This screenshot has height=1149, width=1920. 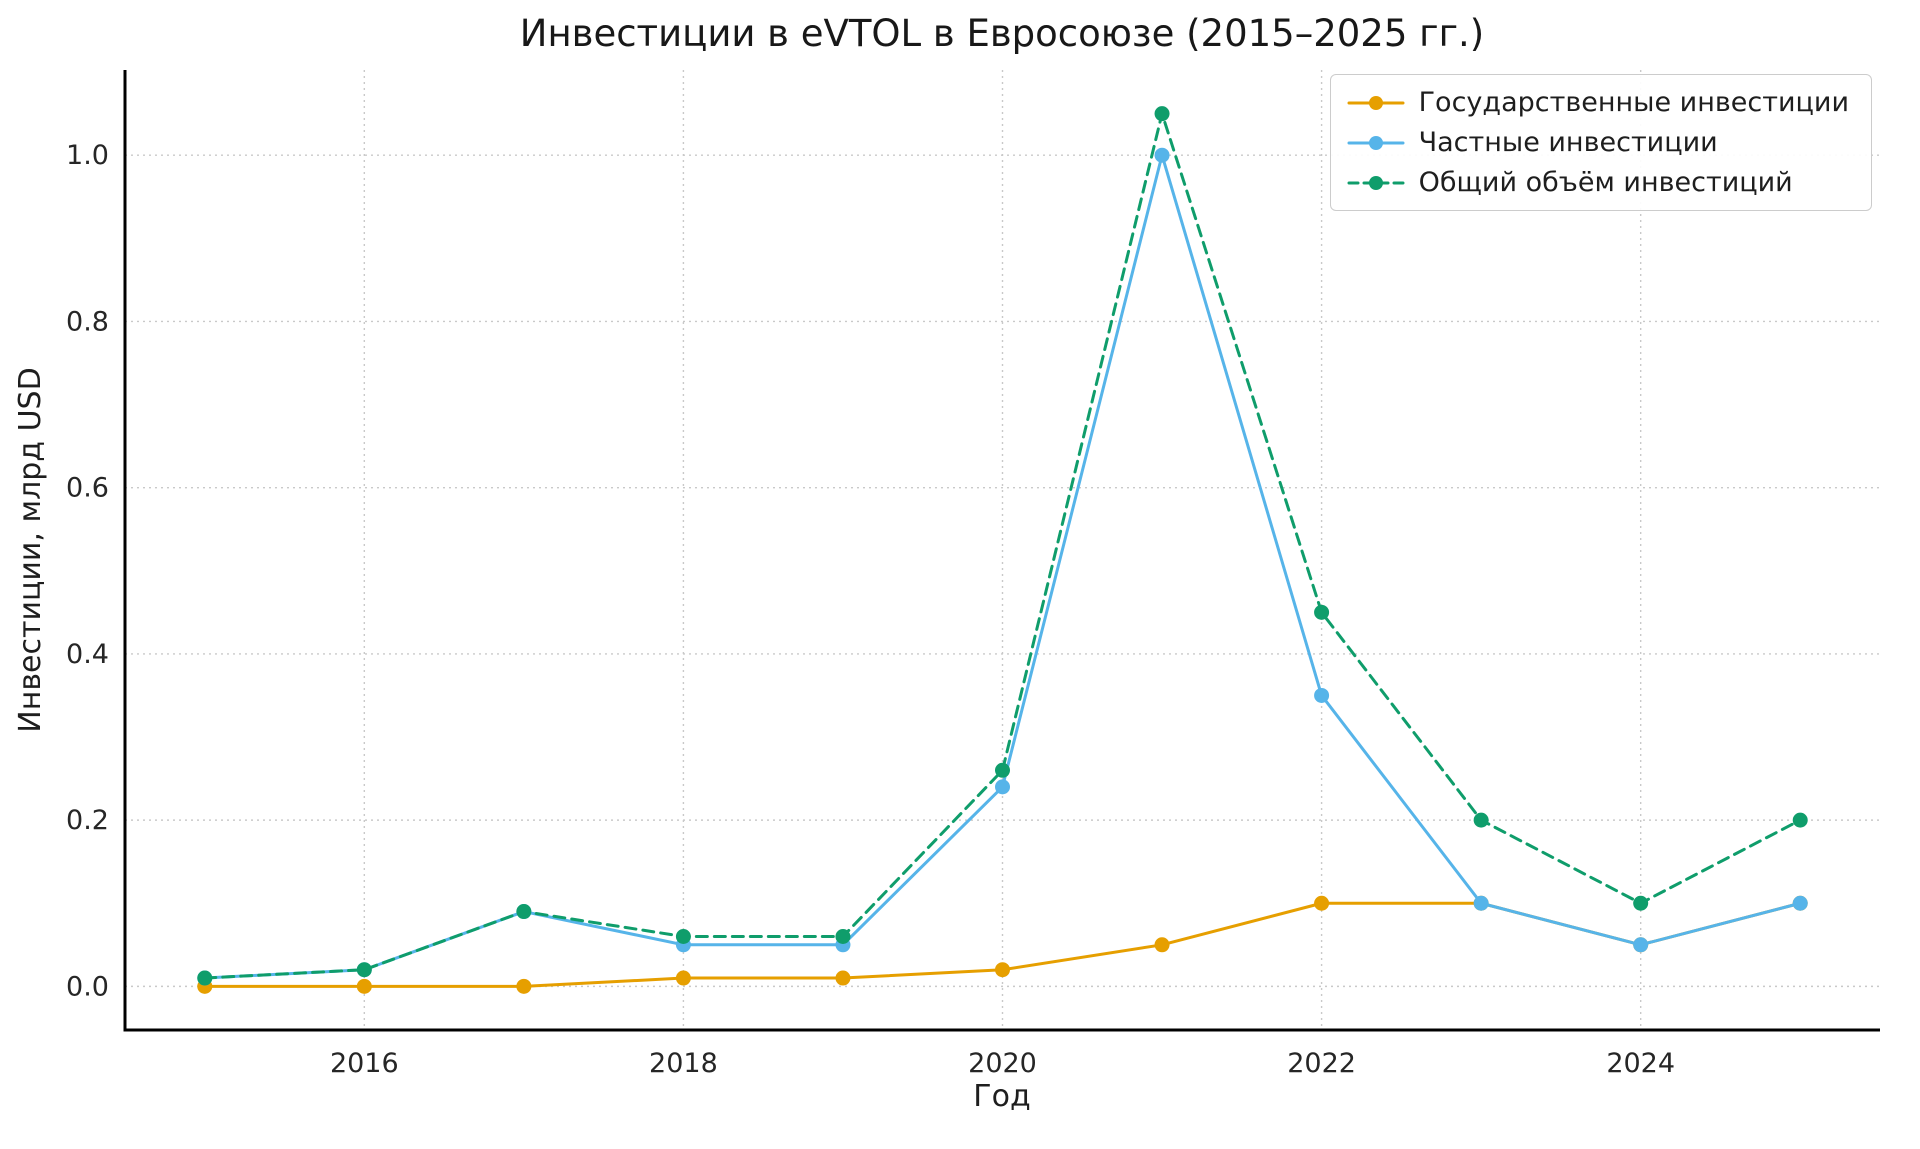 What do you see at coordinates (683, 1063) in the screenshot?
I see `x-tick-label: 2018` at bounding box center [683, 1063].